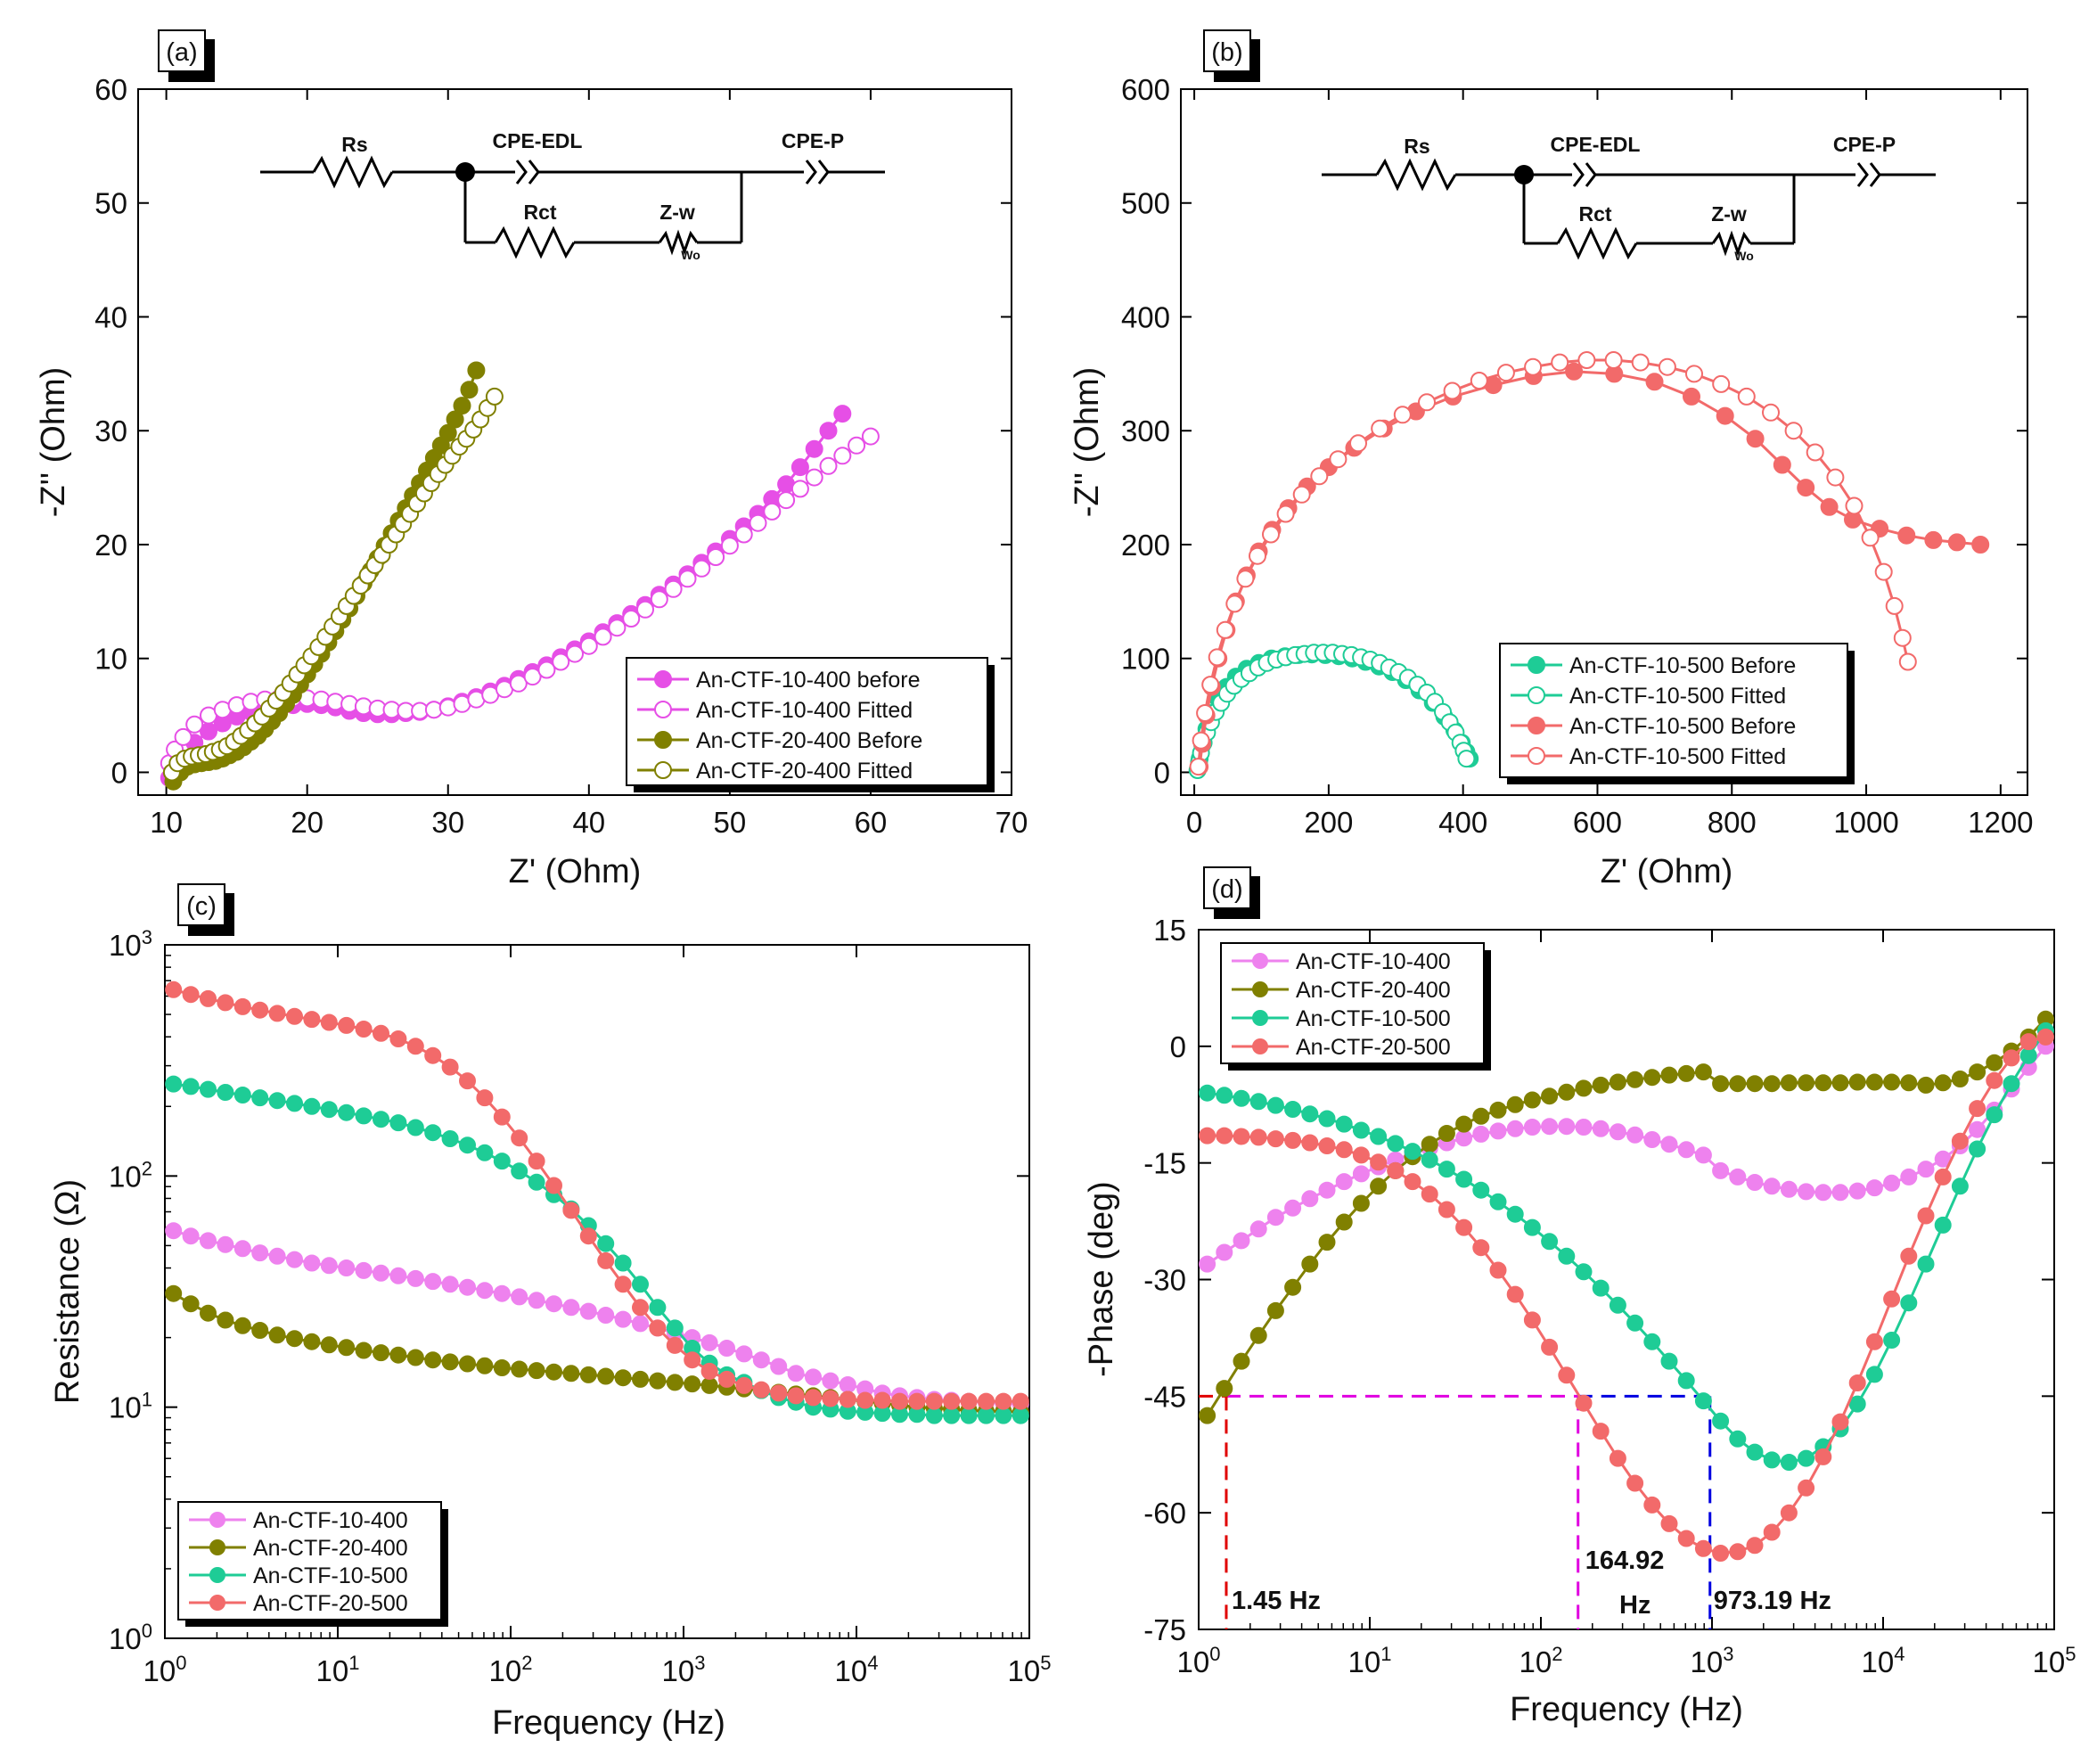 Image resolution: width=2097 pixels, height=1764 pixels. What do you see at coordinates (165, 1669) in the screenshot?
I see `x-tick-label: 10⁰` at bounding box center [165, 1669].